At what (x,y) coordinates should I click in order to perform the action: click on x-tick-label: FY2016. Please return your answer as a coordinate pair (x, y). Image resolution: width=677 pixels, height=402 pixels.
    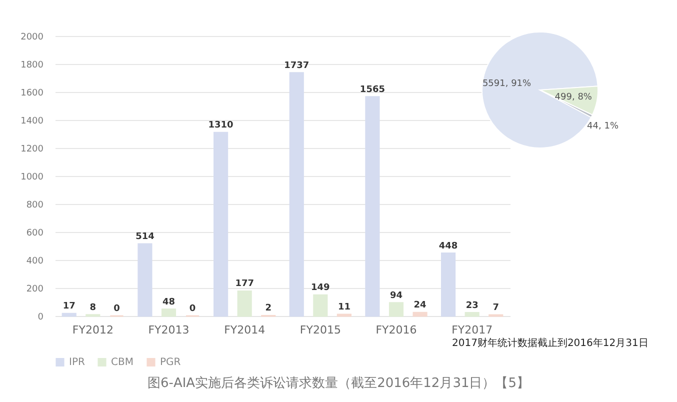
    Looking at the image, I should click on (396, 330).